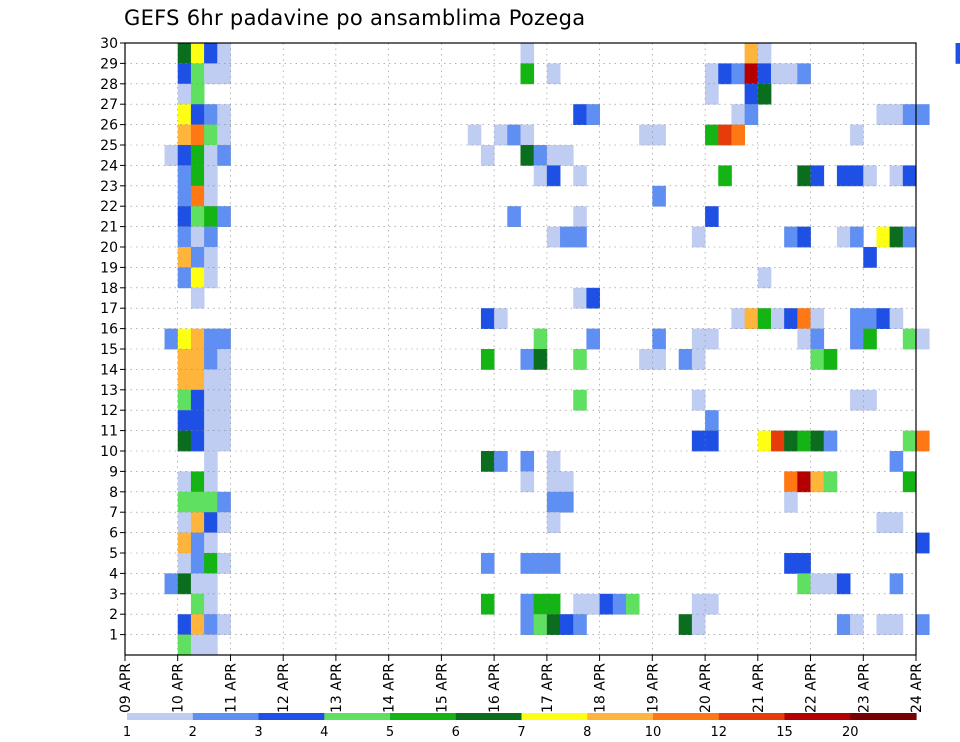  I want to click on legend-label: 4, so click(324, 732).